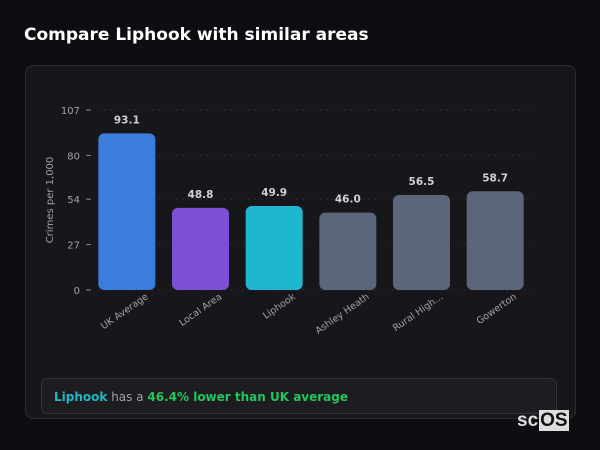 Image resolution: width=600 pixels, height=450 pixels. What do you see at coordinates (127, 397) in the screenshot?
I see `summary-text: has a` at bounding box center [127, 397].